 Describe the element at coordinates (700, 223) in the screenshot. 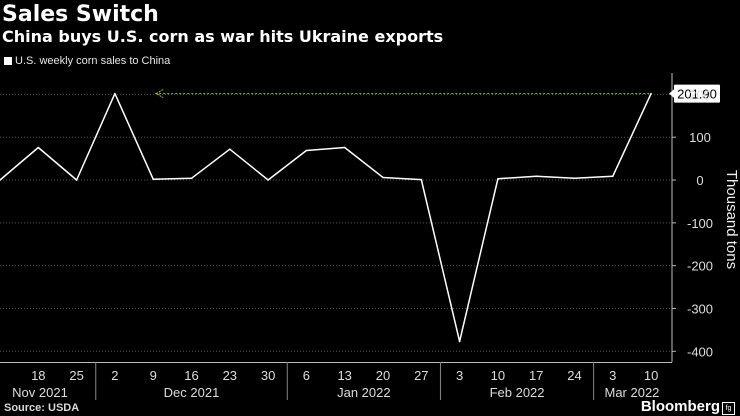

I see `y-tick-label: -100` at that location.